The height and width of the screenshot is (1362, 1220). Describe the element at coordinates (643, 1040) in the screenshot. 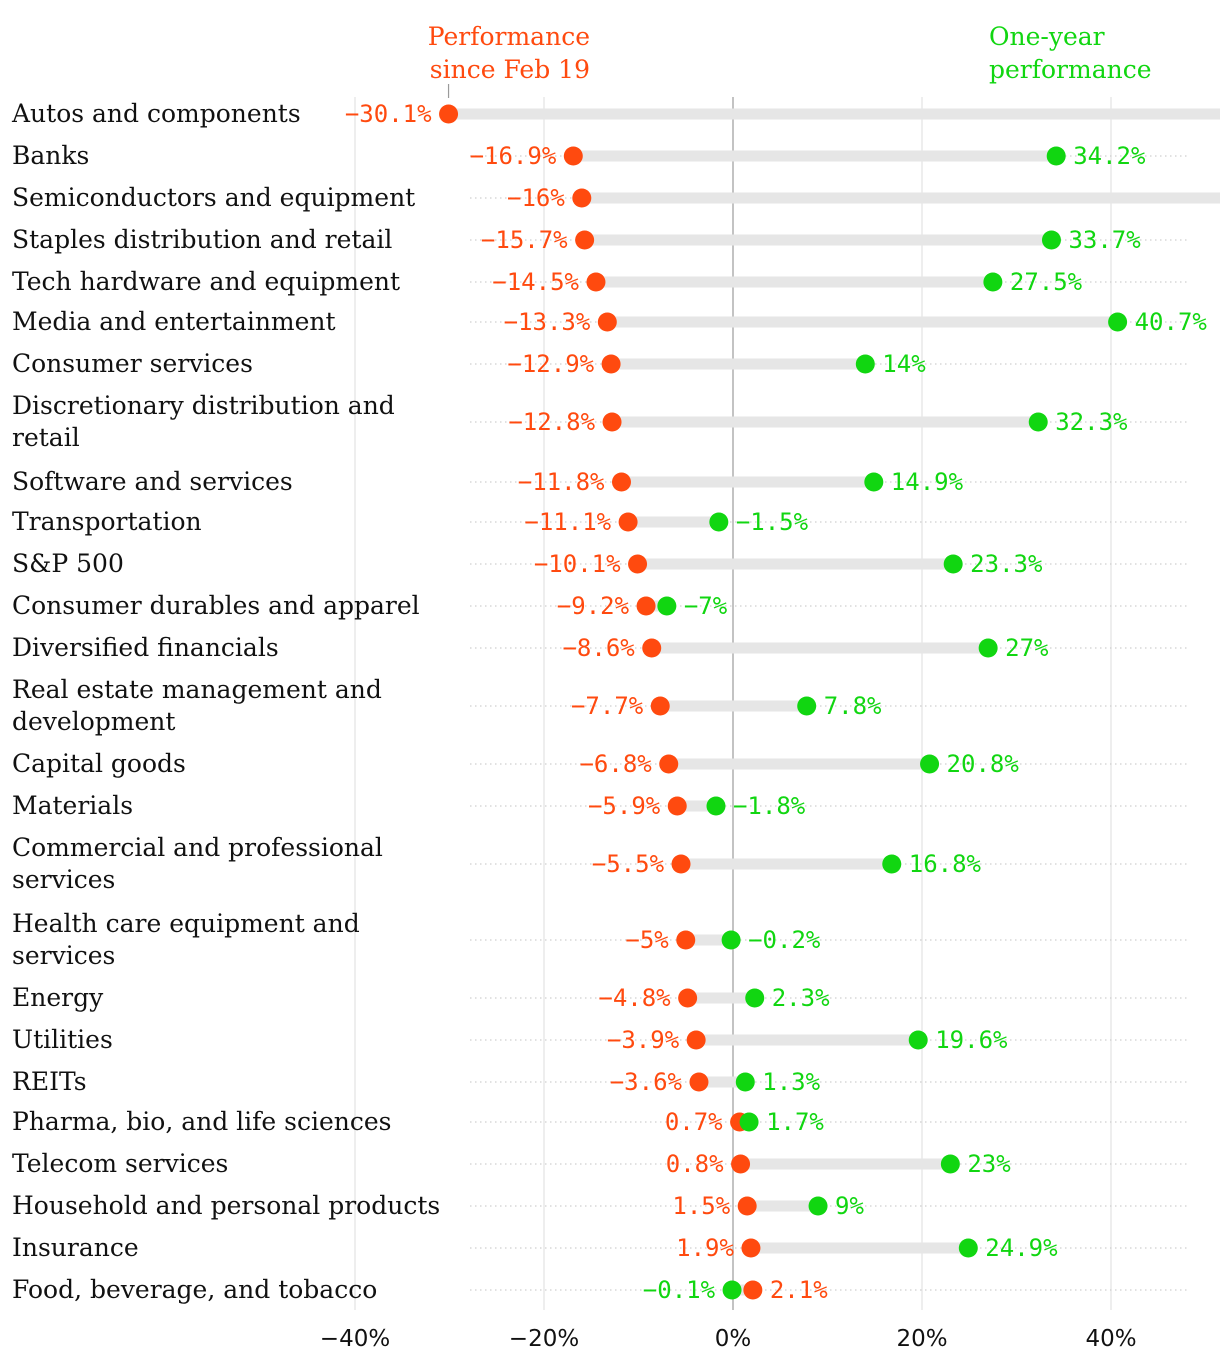

I see `since-feb19-value-label: −3.9%` at that location.